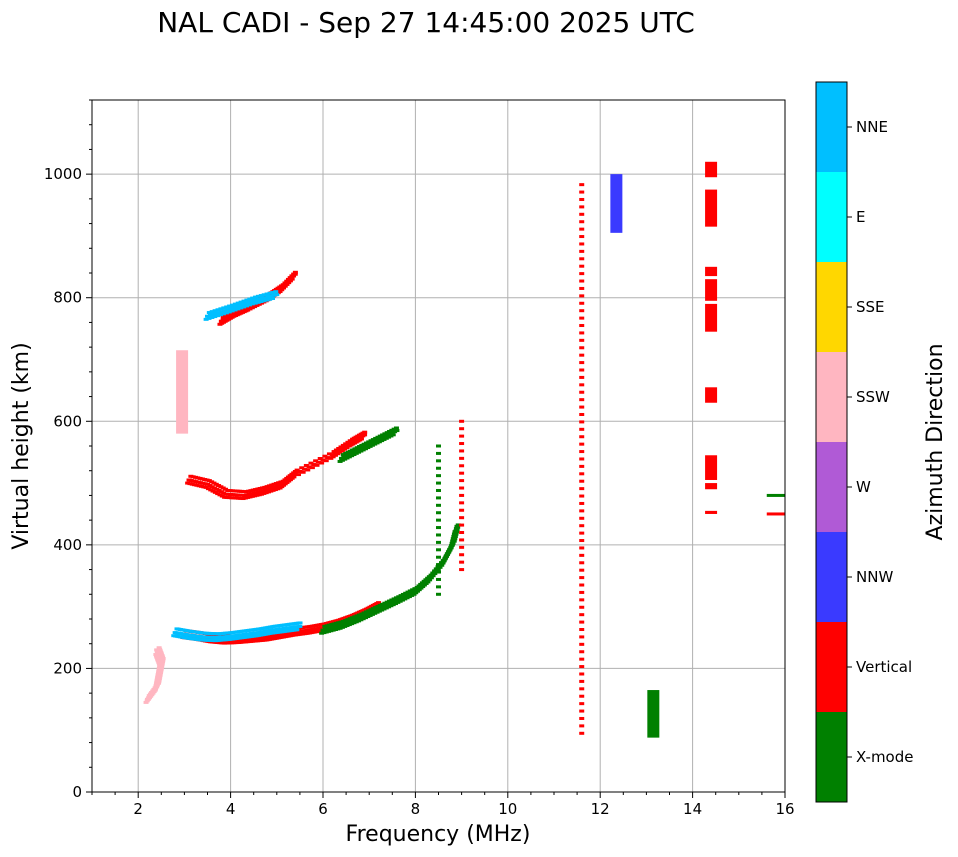  I want to click on colorbar-label: W, so click(863, 487).